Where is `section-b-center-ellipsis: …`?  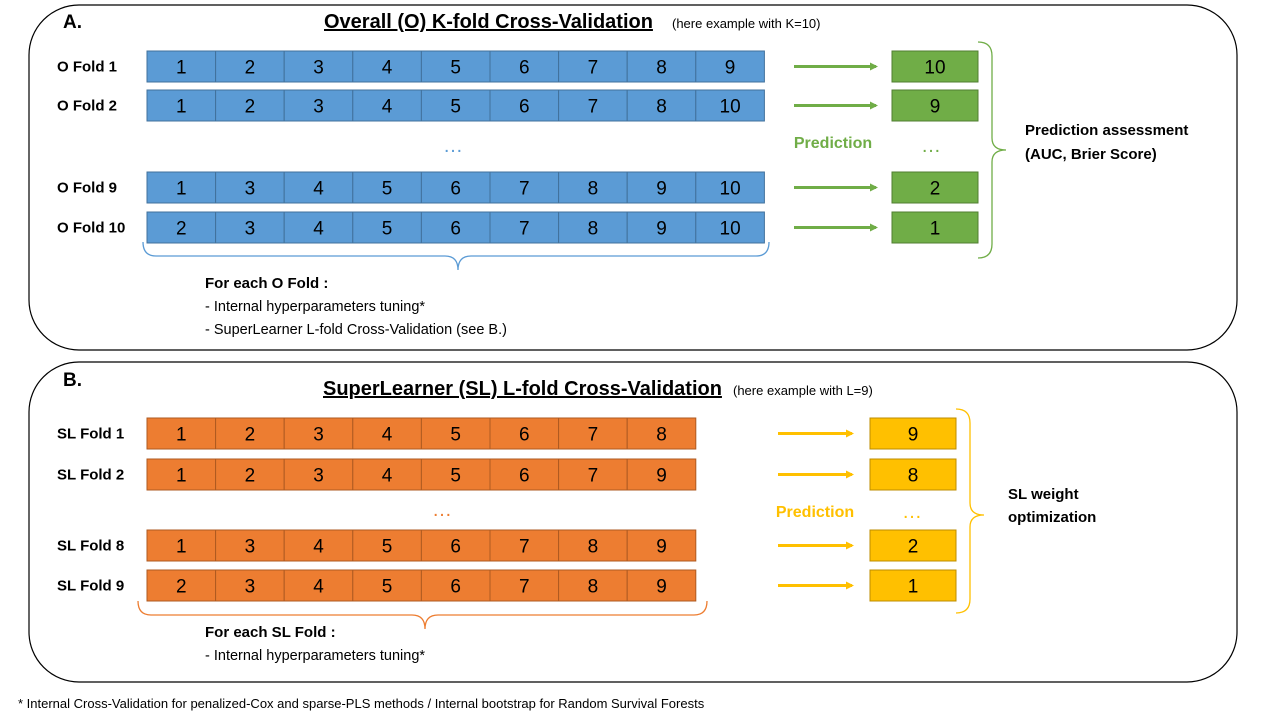
section-b-center-ellipsis: … is located at coordinates (442, 510).